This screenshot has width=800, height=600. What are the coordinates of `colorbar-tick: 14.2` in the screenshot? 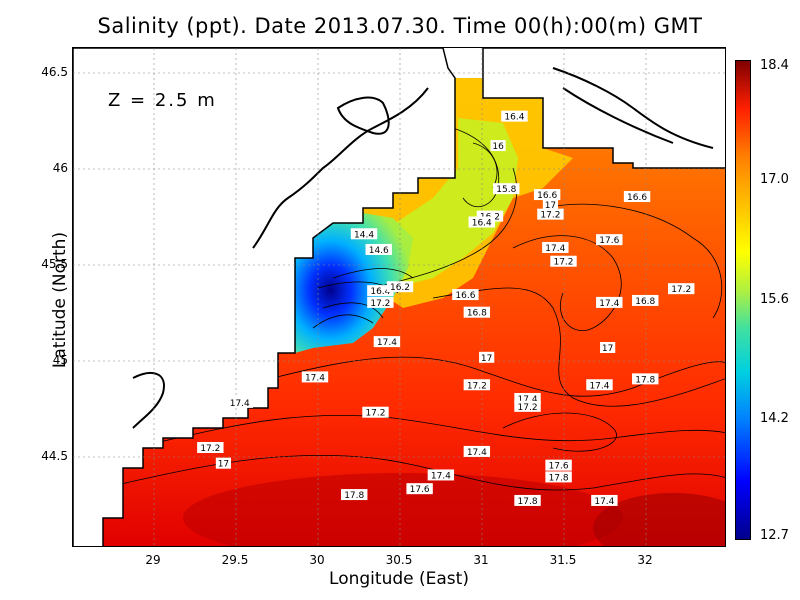 It's located at (774, 418).